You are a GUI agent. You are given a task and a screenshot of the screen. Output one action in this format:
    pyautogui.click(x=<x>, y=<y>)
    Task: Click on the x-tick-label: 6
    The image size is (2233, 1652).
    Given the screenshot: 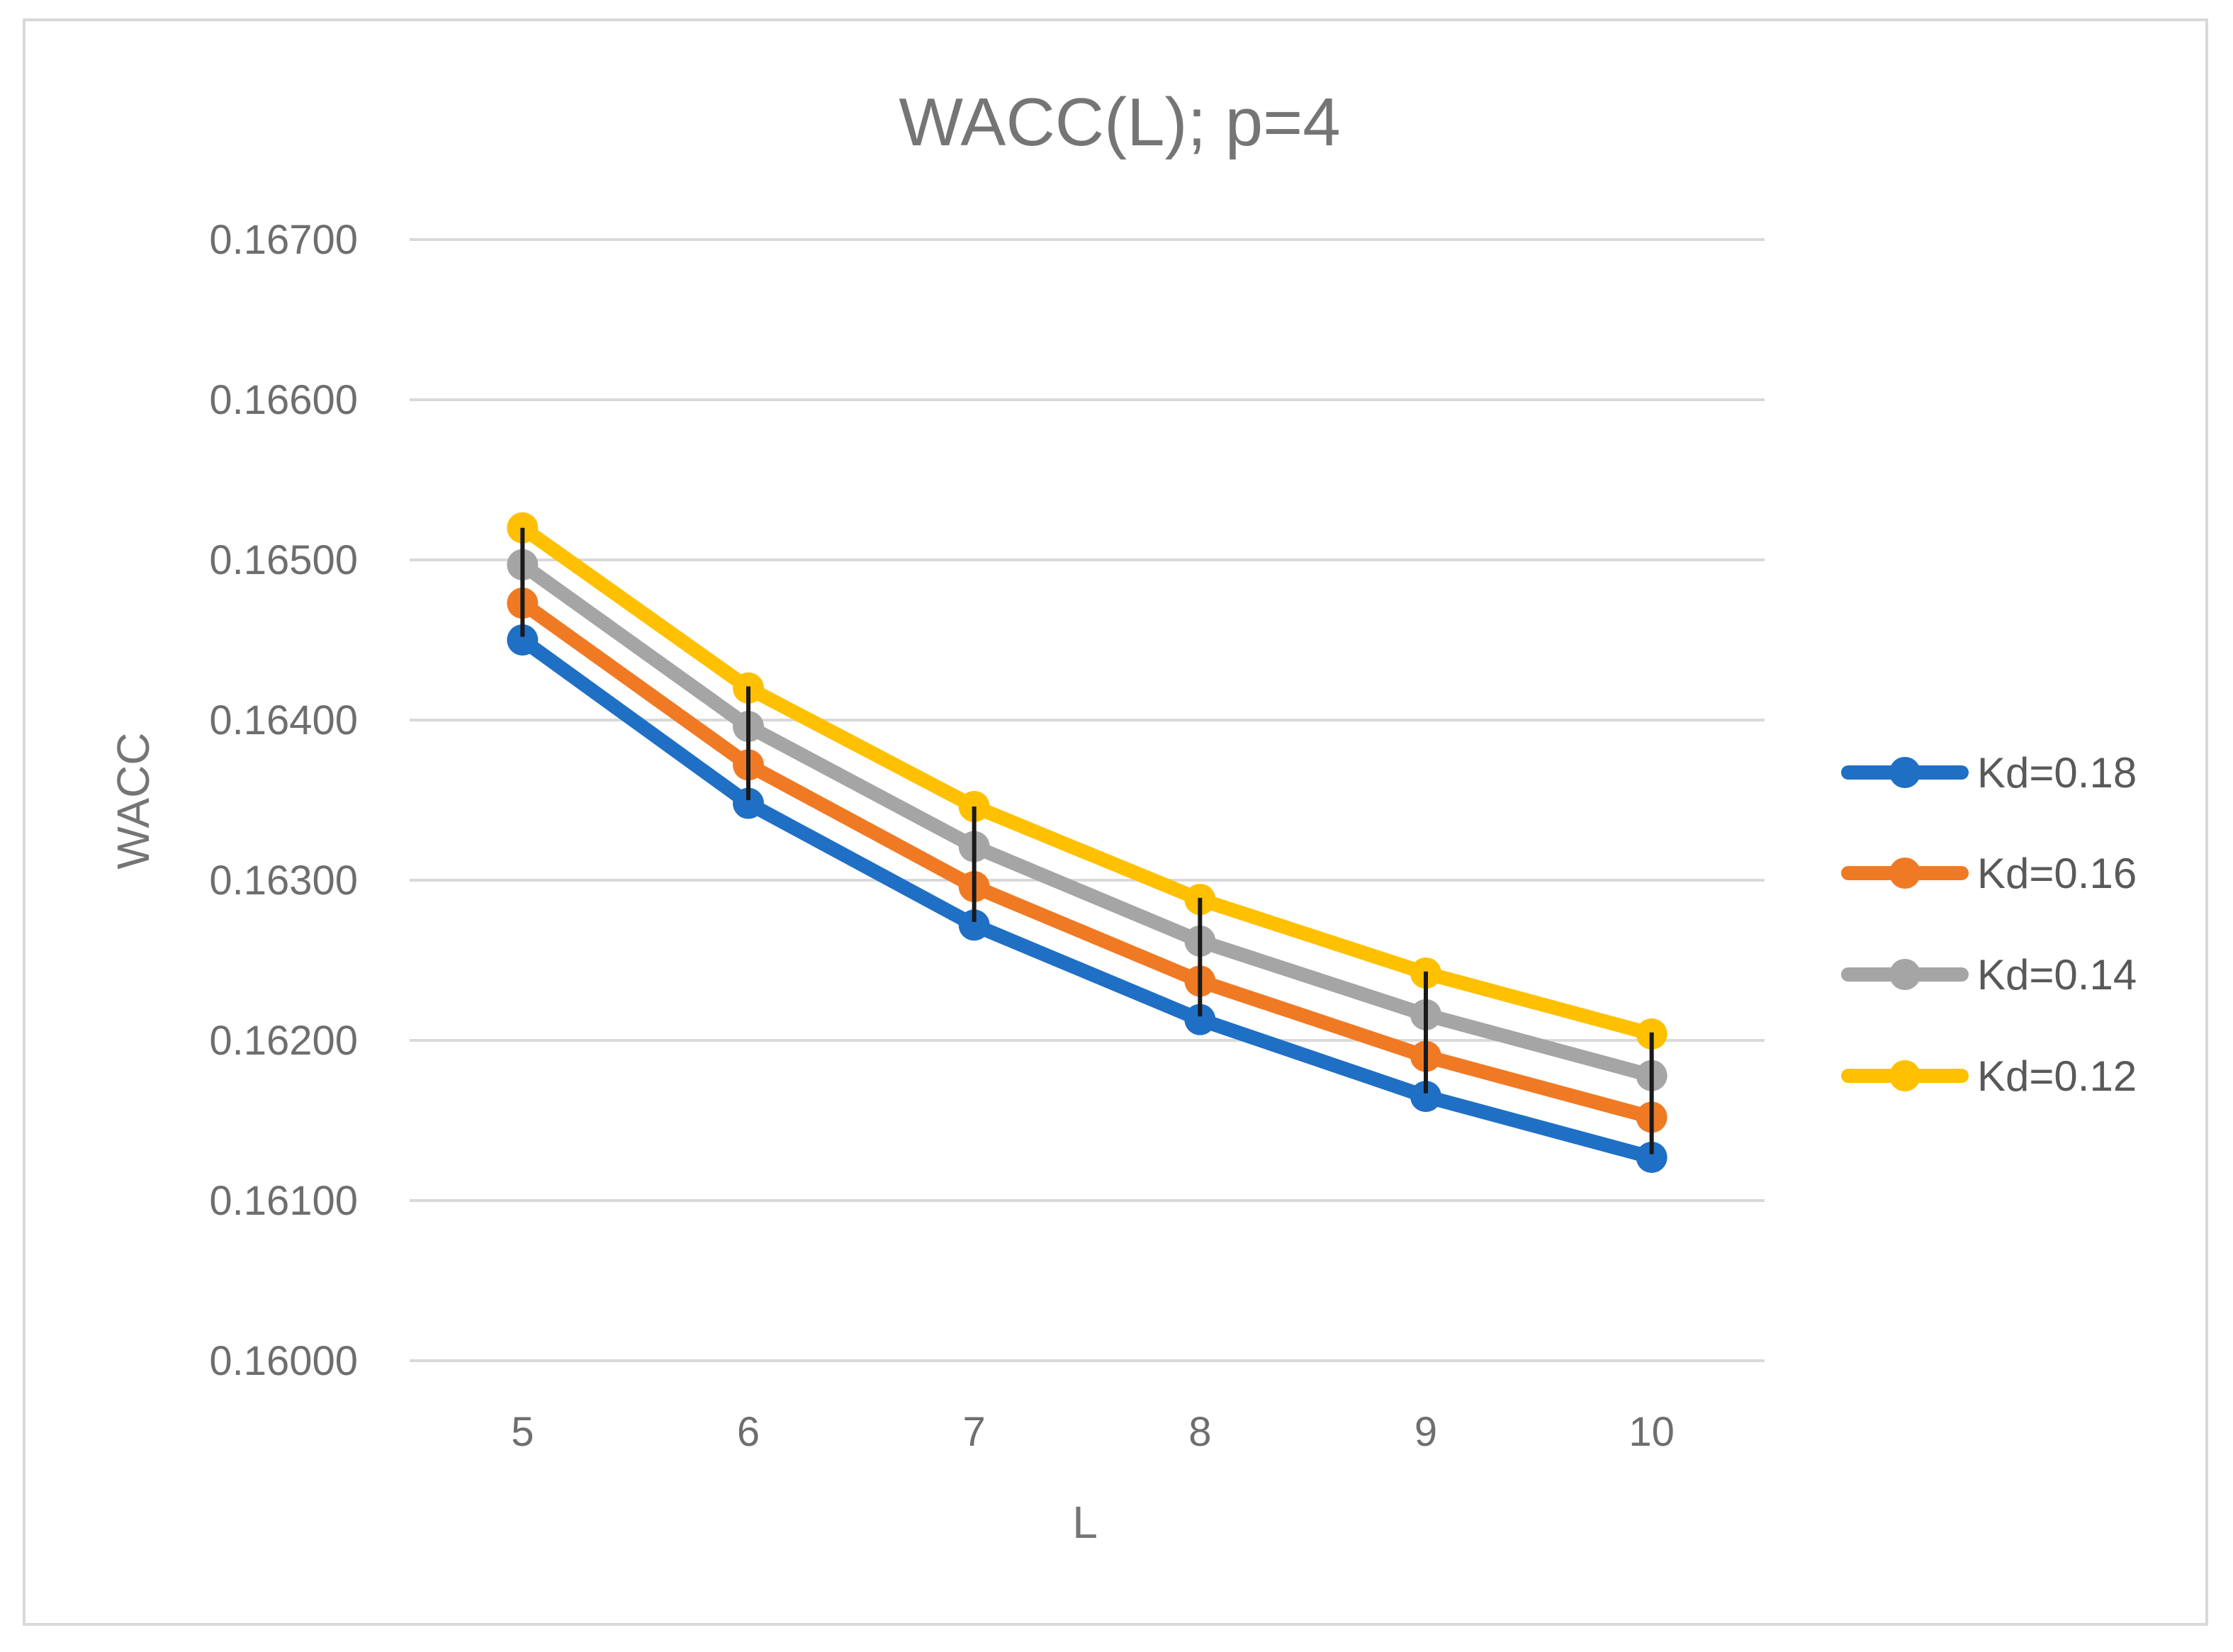 What is the action you would take?
    pyautogui.click(x=748, y=1432)
    